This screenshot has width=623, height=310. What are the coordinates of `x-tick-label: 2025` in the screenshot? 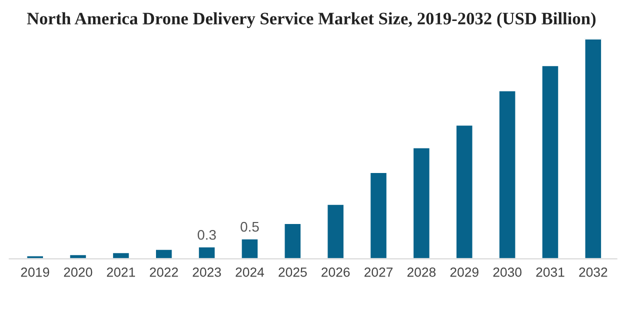 It's located at (292, 272).